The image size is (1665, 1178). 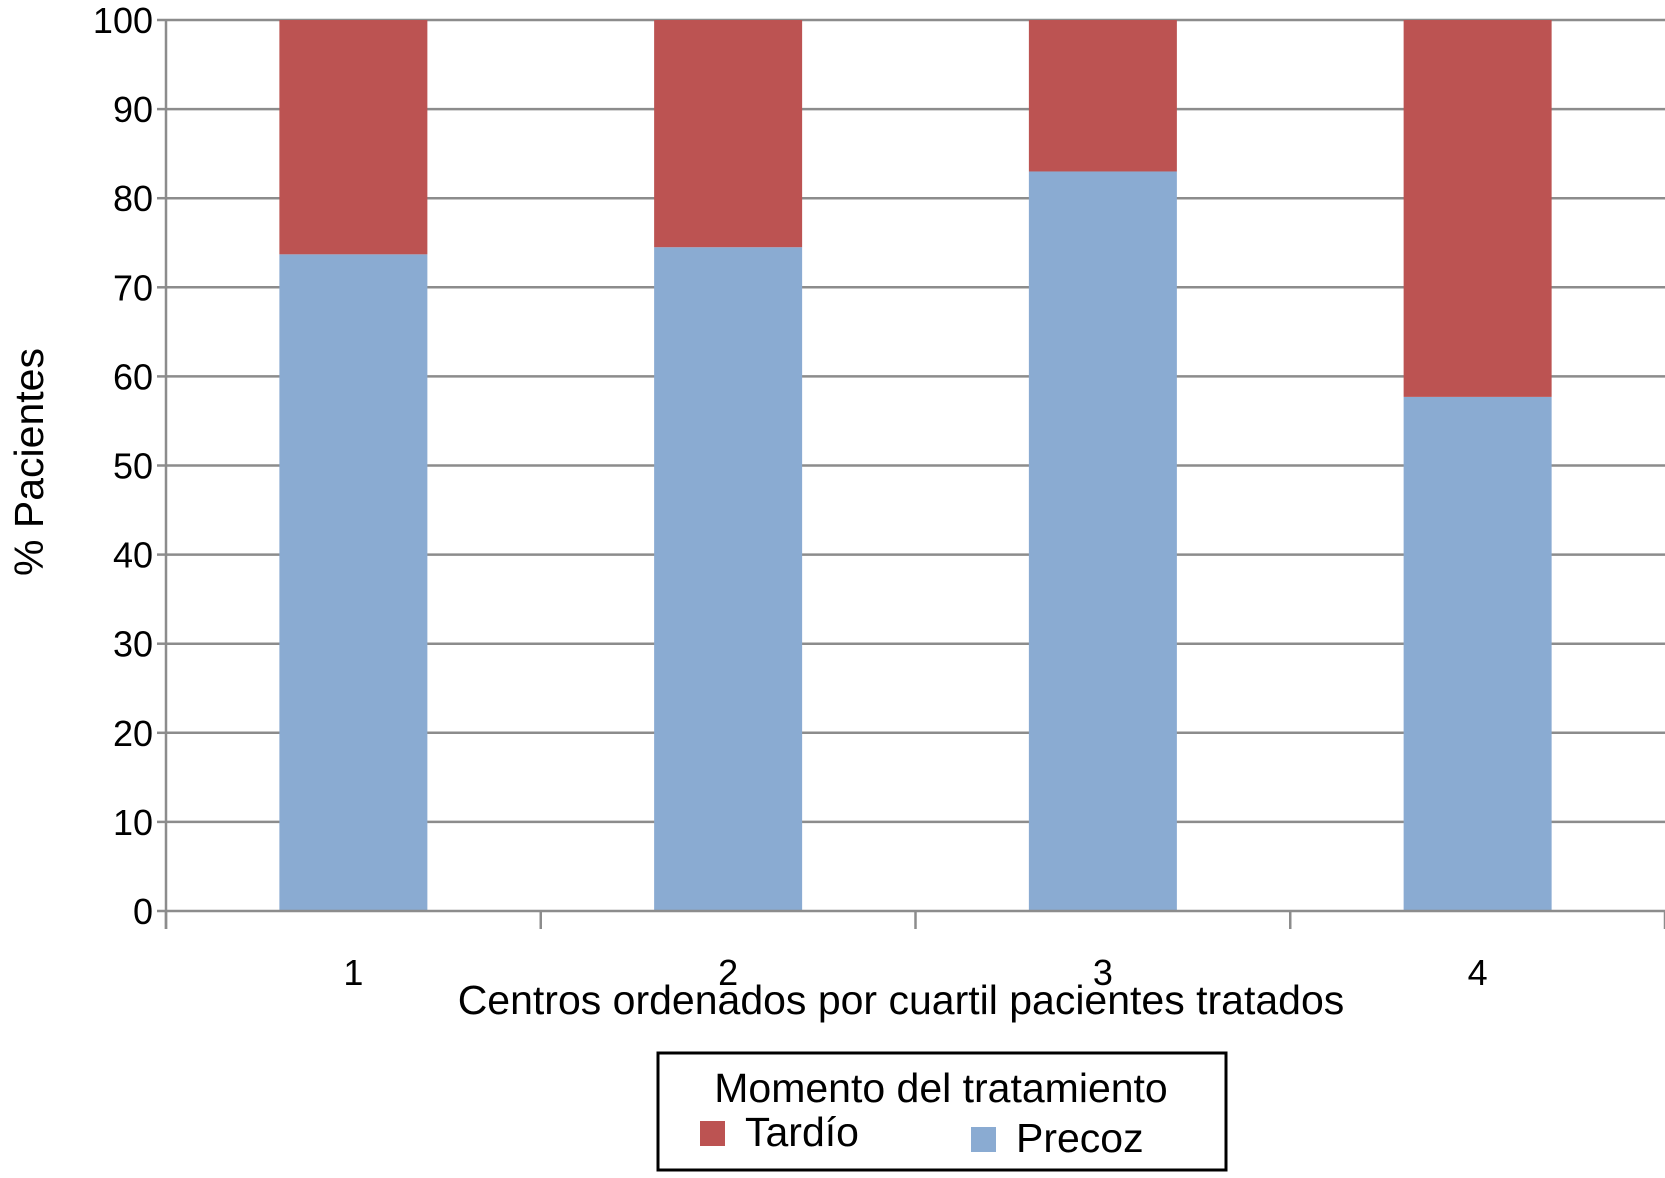 What do you see at coordinates (712, 1133) in the screenshot?
I see `legend-swatch-tardio` at bounding box center [712, 1133].